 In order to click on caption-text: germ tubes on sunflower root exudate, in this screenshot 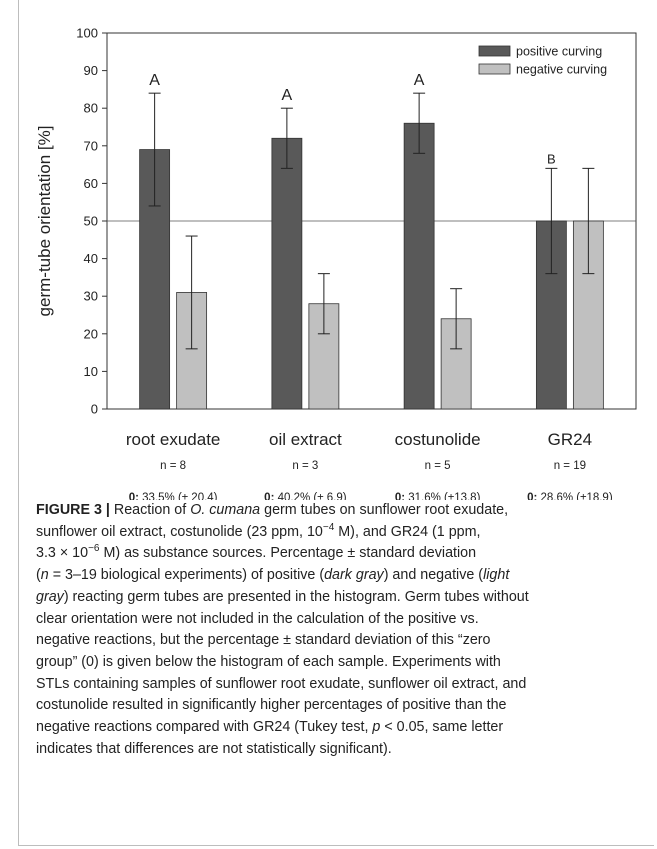, I will do `click(384, 510)`.